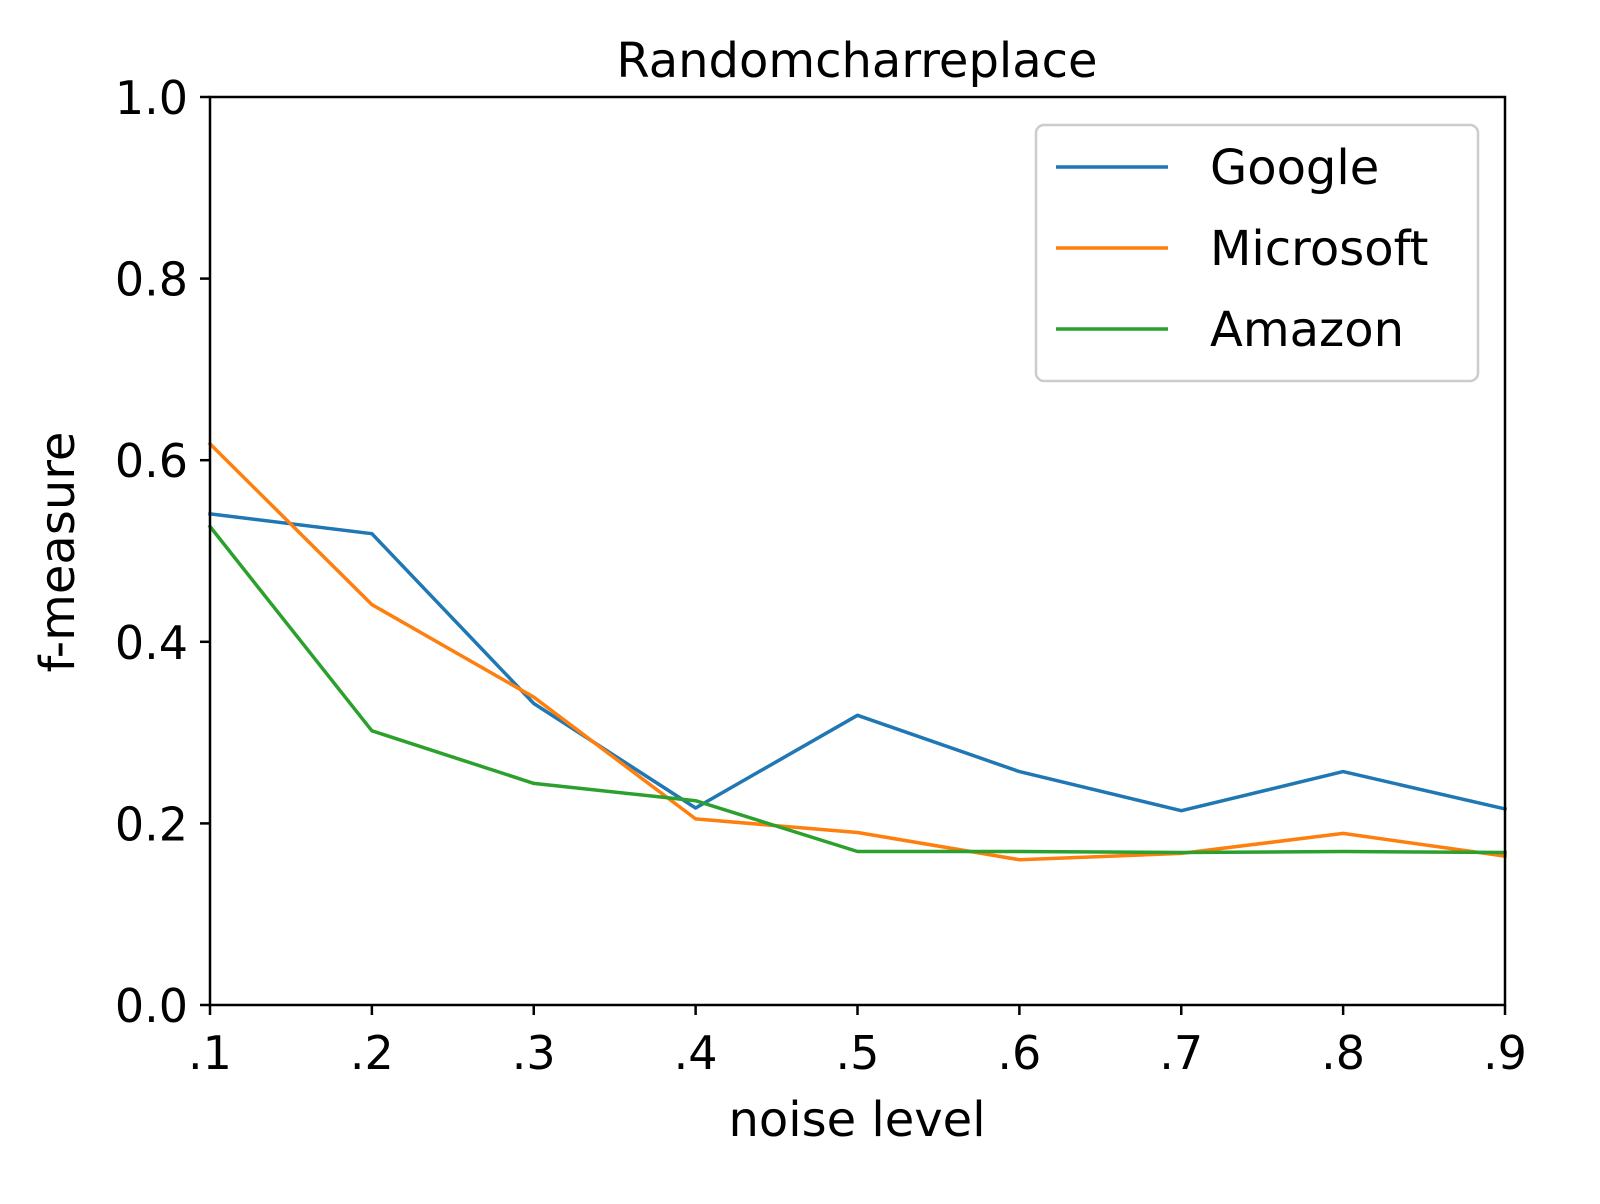  I want to click on chart-title: Randomcharreplace, so click(856, 61).